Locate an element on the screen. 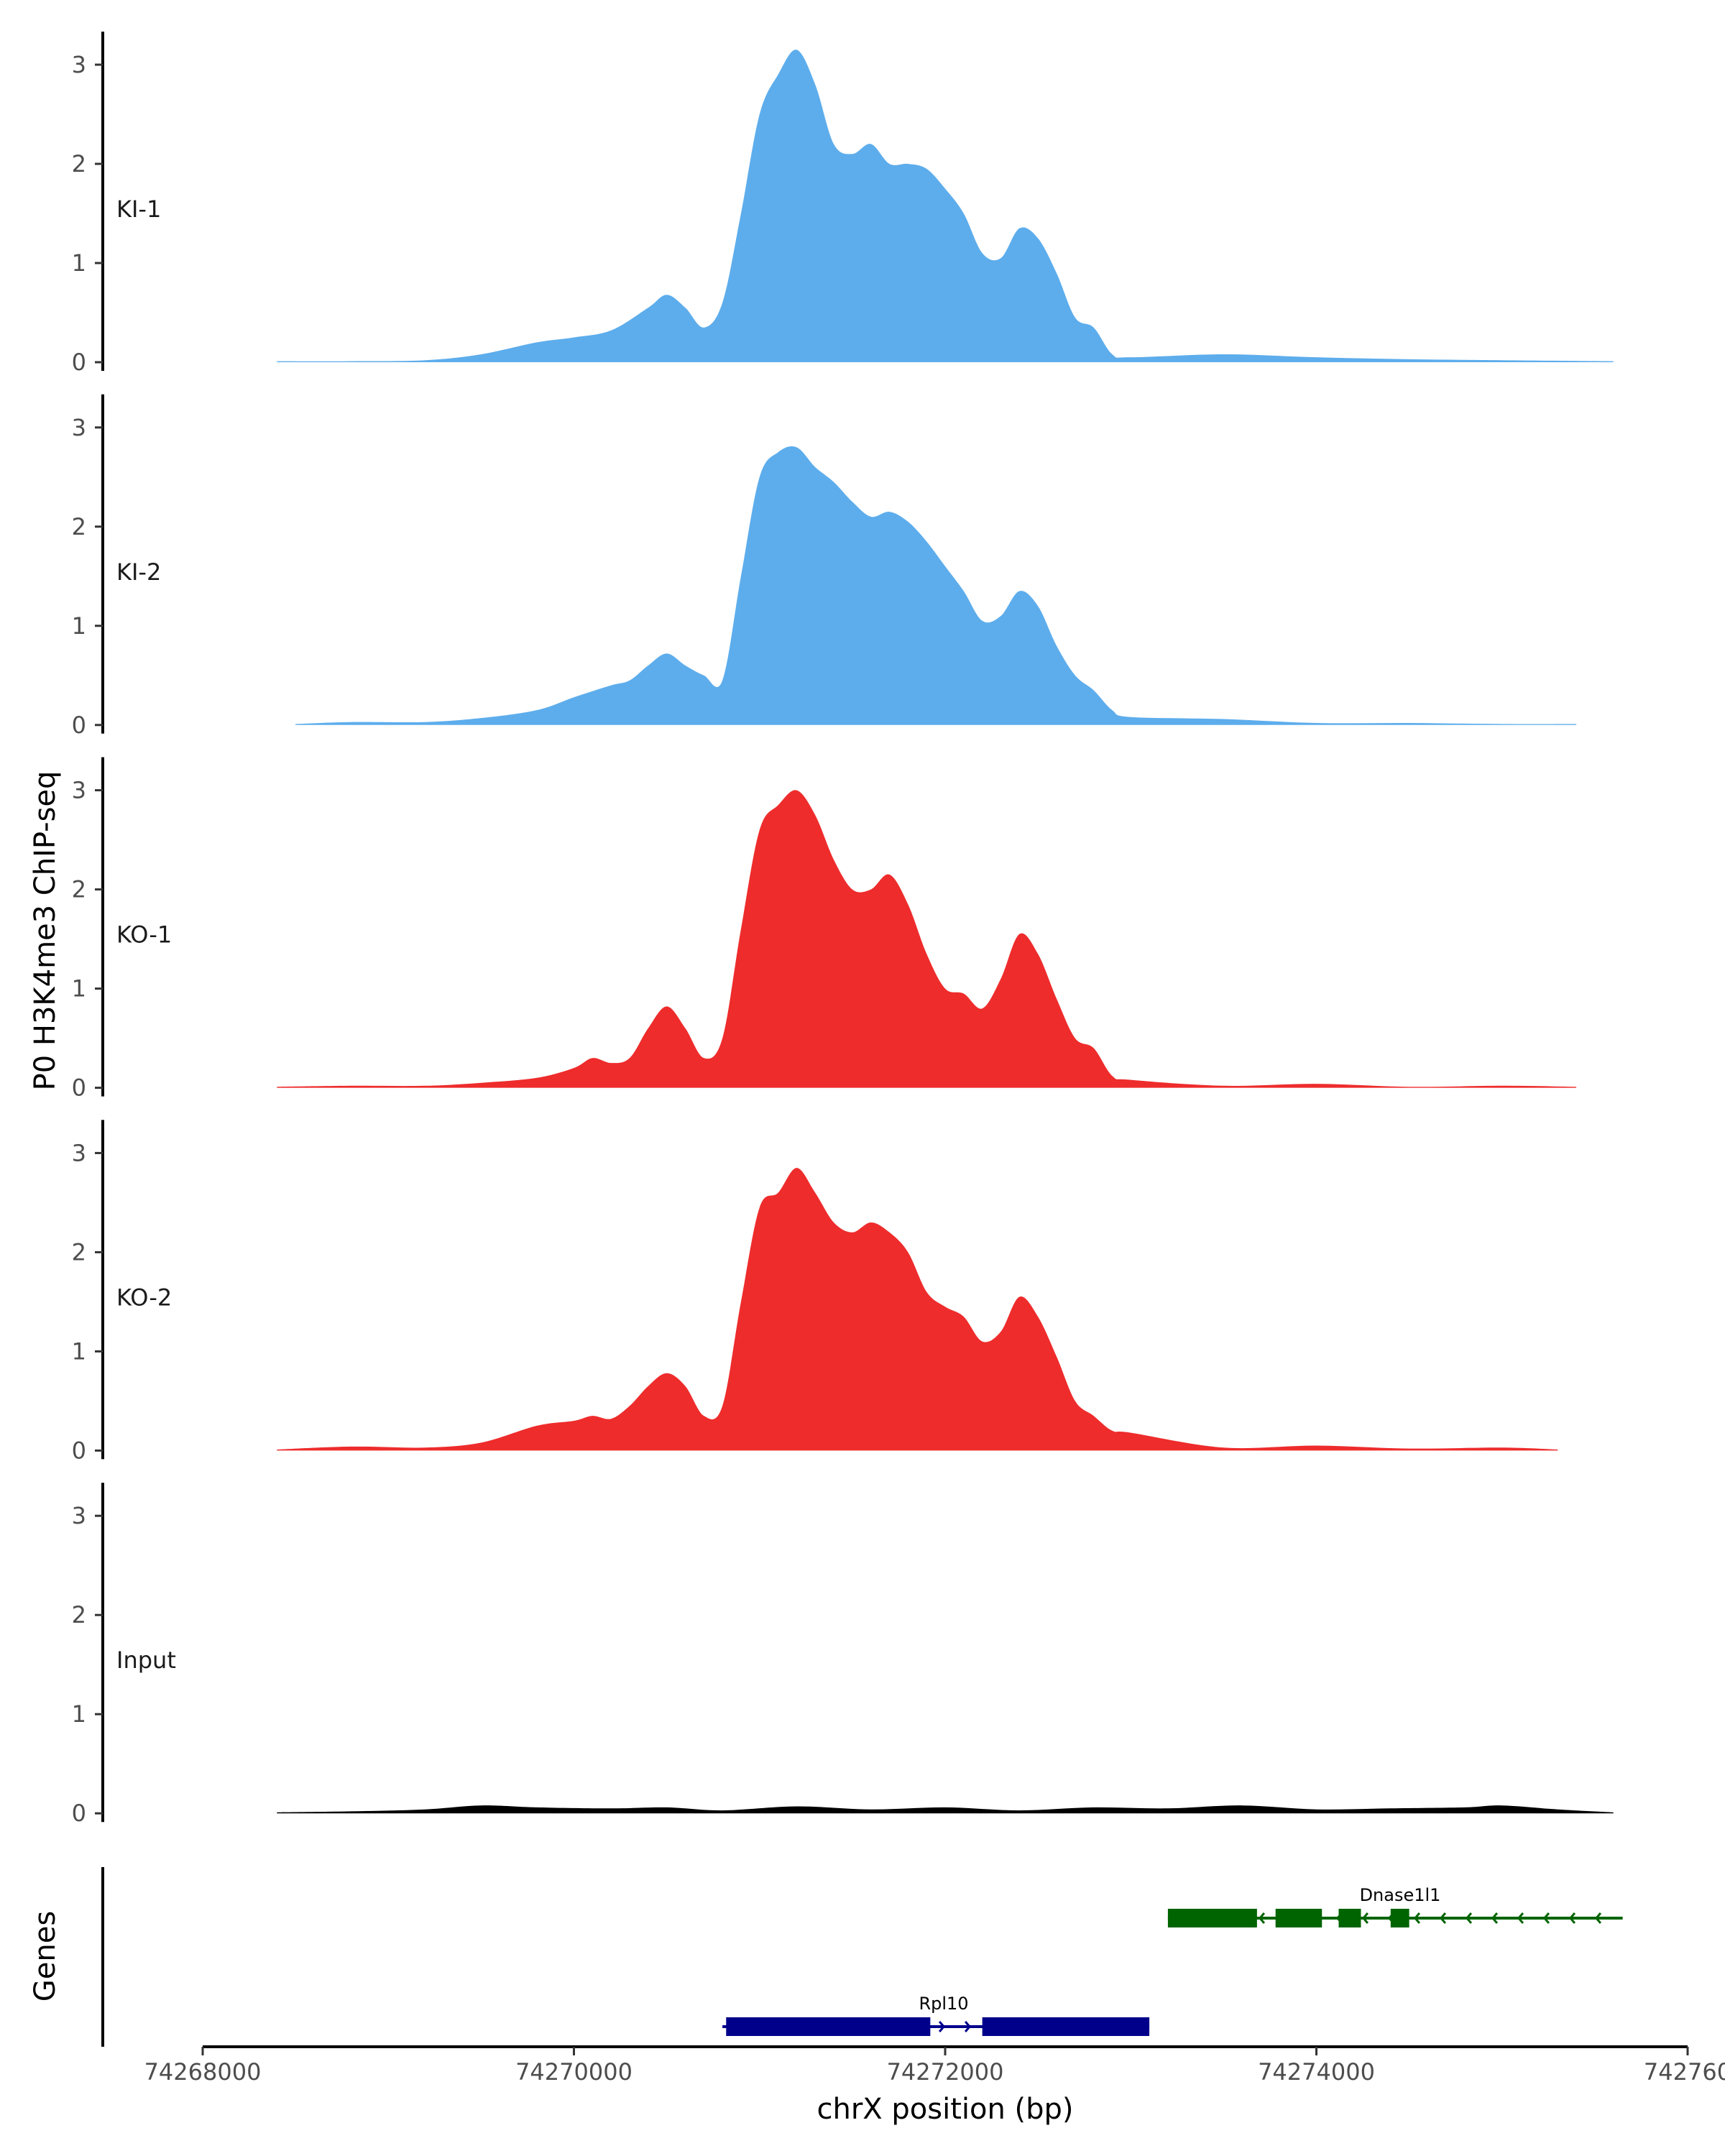 This screenshot has width=1725, height=2156. gene-name-label: Dnase1l1 is located at coordinates (1400, 1895).